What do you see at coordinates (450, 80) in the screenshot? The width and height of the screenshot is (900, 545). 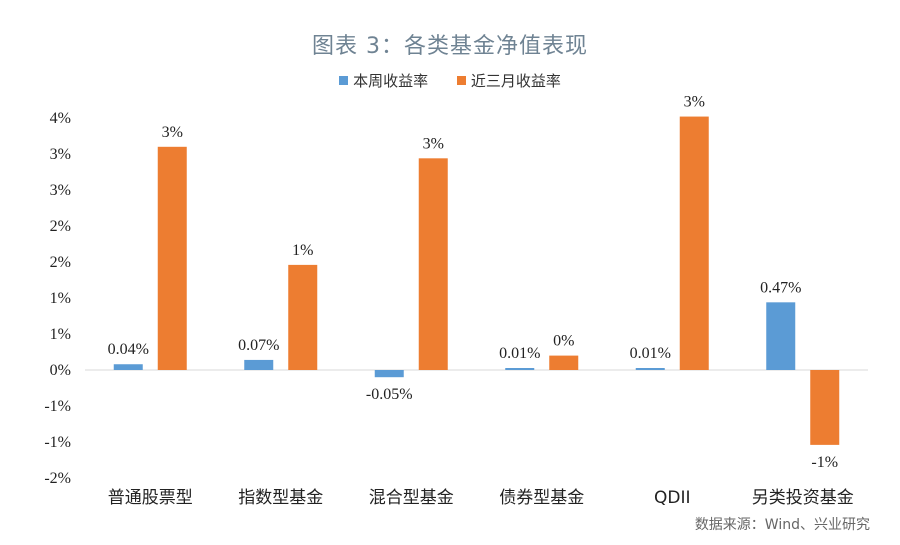 I see `legend: 本周收益率 近三月收益率` at bounding box center [450, 80].